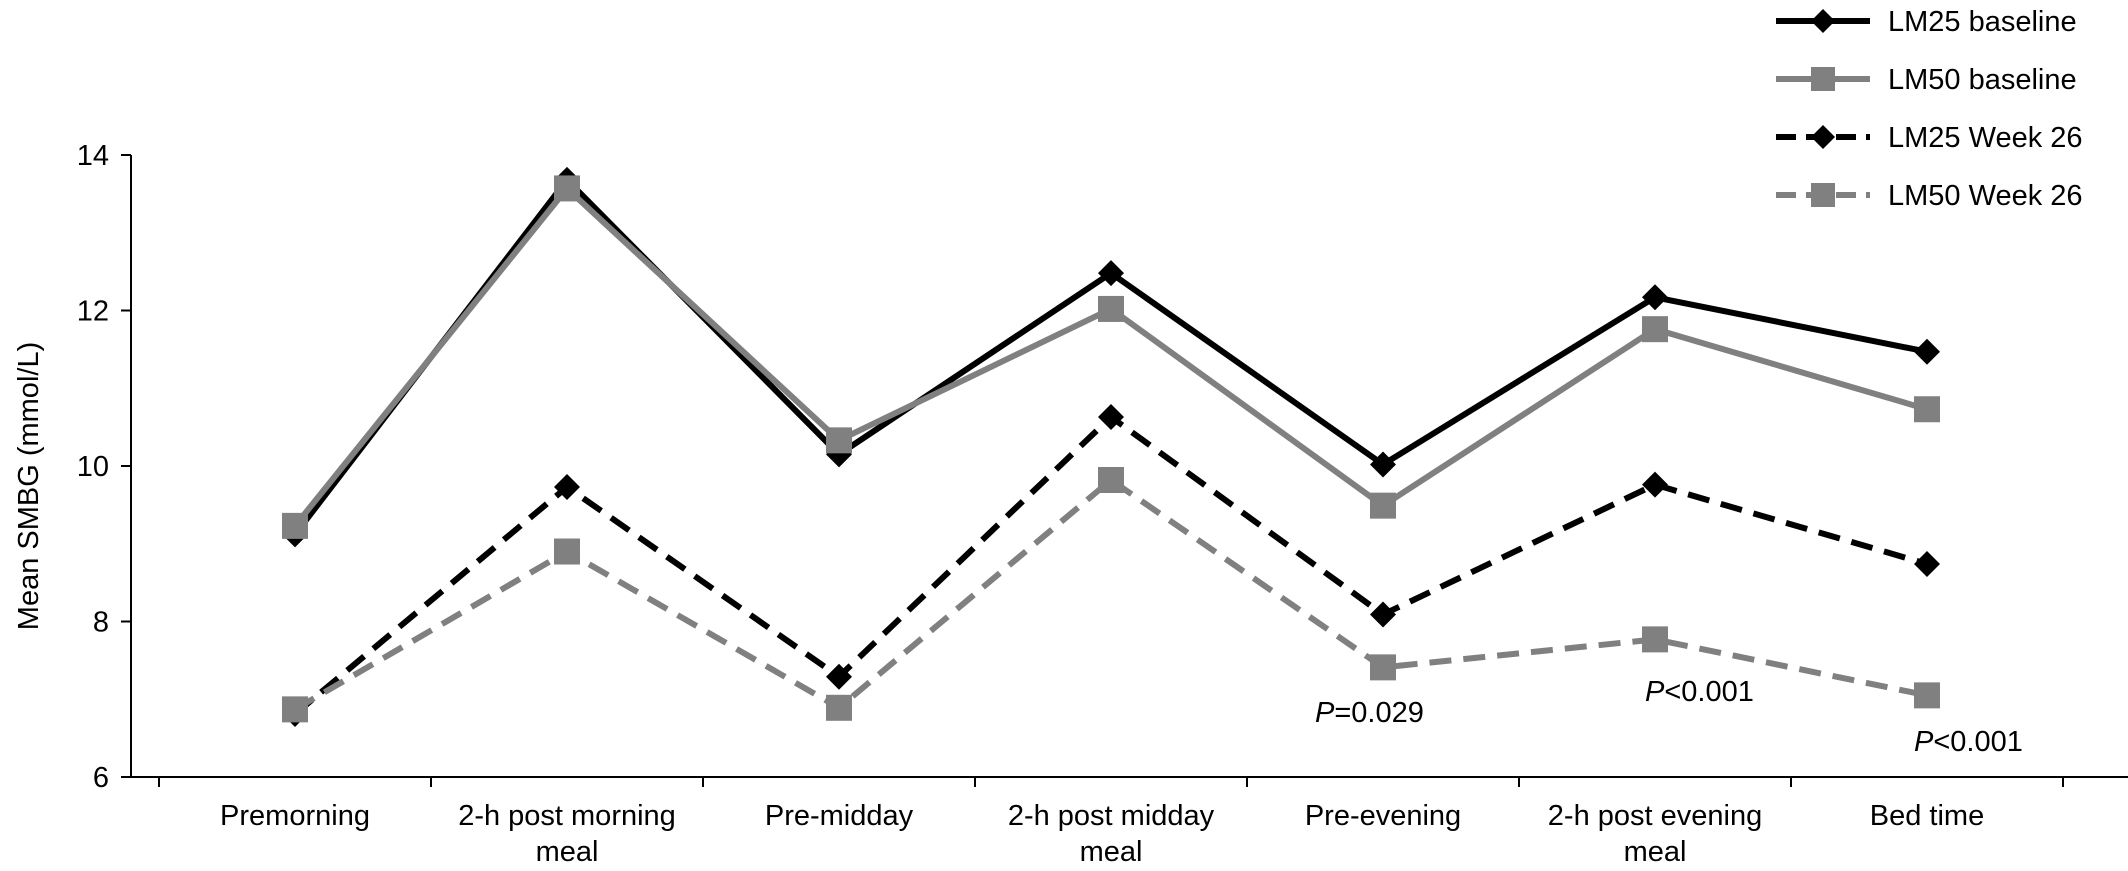  Describe the element at coordinates (93, 467) in the screenshot. I see `y-tick-label: 10` at that location.